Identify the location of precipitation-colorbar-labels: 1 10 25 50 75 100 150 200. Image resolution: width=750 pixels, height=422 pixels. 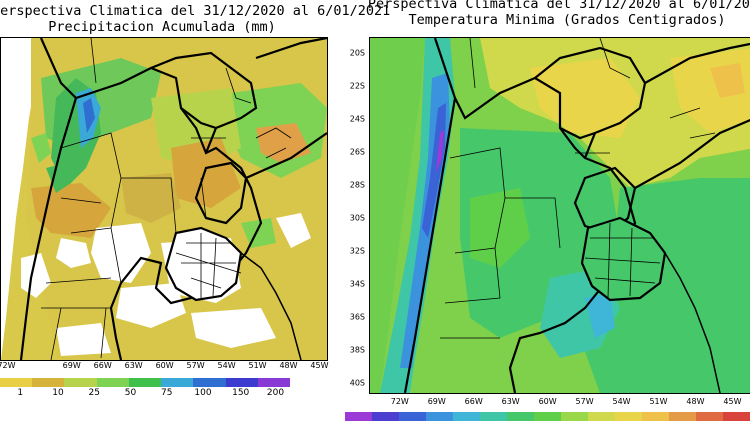
(145, 394).